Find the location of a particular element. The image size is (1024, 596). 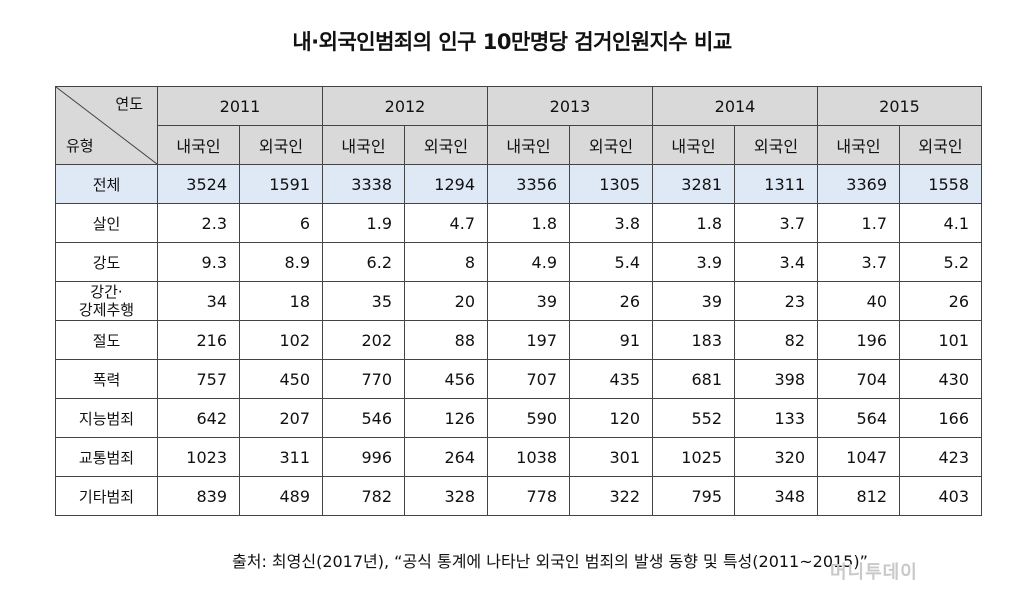

foreign-value-cell: 23 is located at coordinates (776, 301).